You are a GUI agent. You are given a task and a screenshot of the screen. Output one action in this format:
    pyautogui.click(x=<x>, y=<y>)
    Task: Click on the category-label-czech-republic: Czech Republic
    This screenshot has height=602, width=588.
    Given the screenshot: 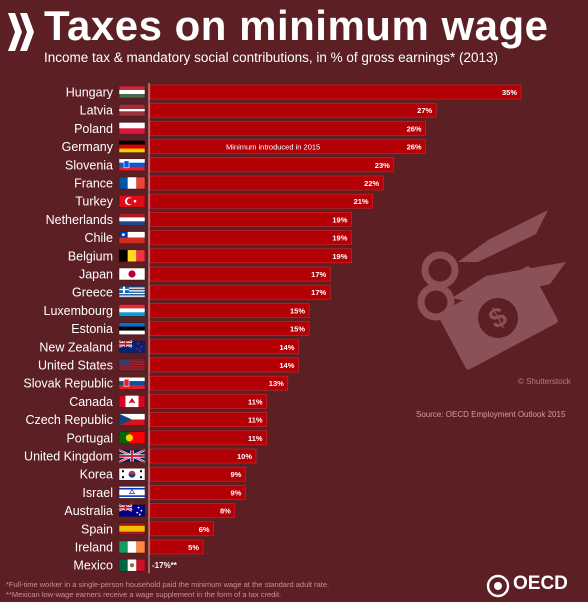 What is the action you would take?
    pyautogui.click(x=69, y=420)
    